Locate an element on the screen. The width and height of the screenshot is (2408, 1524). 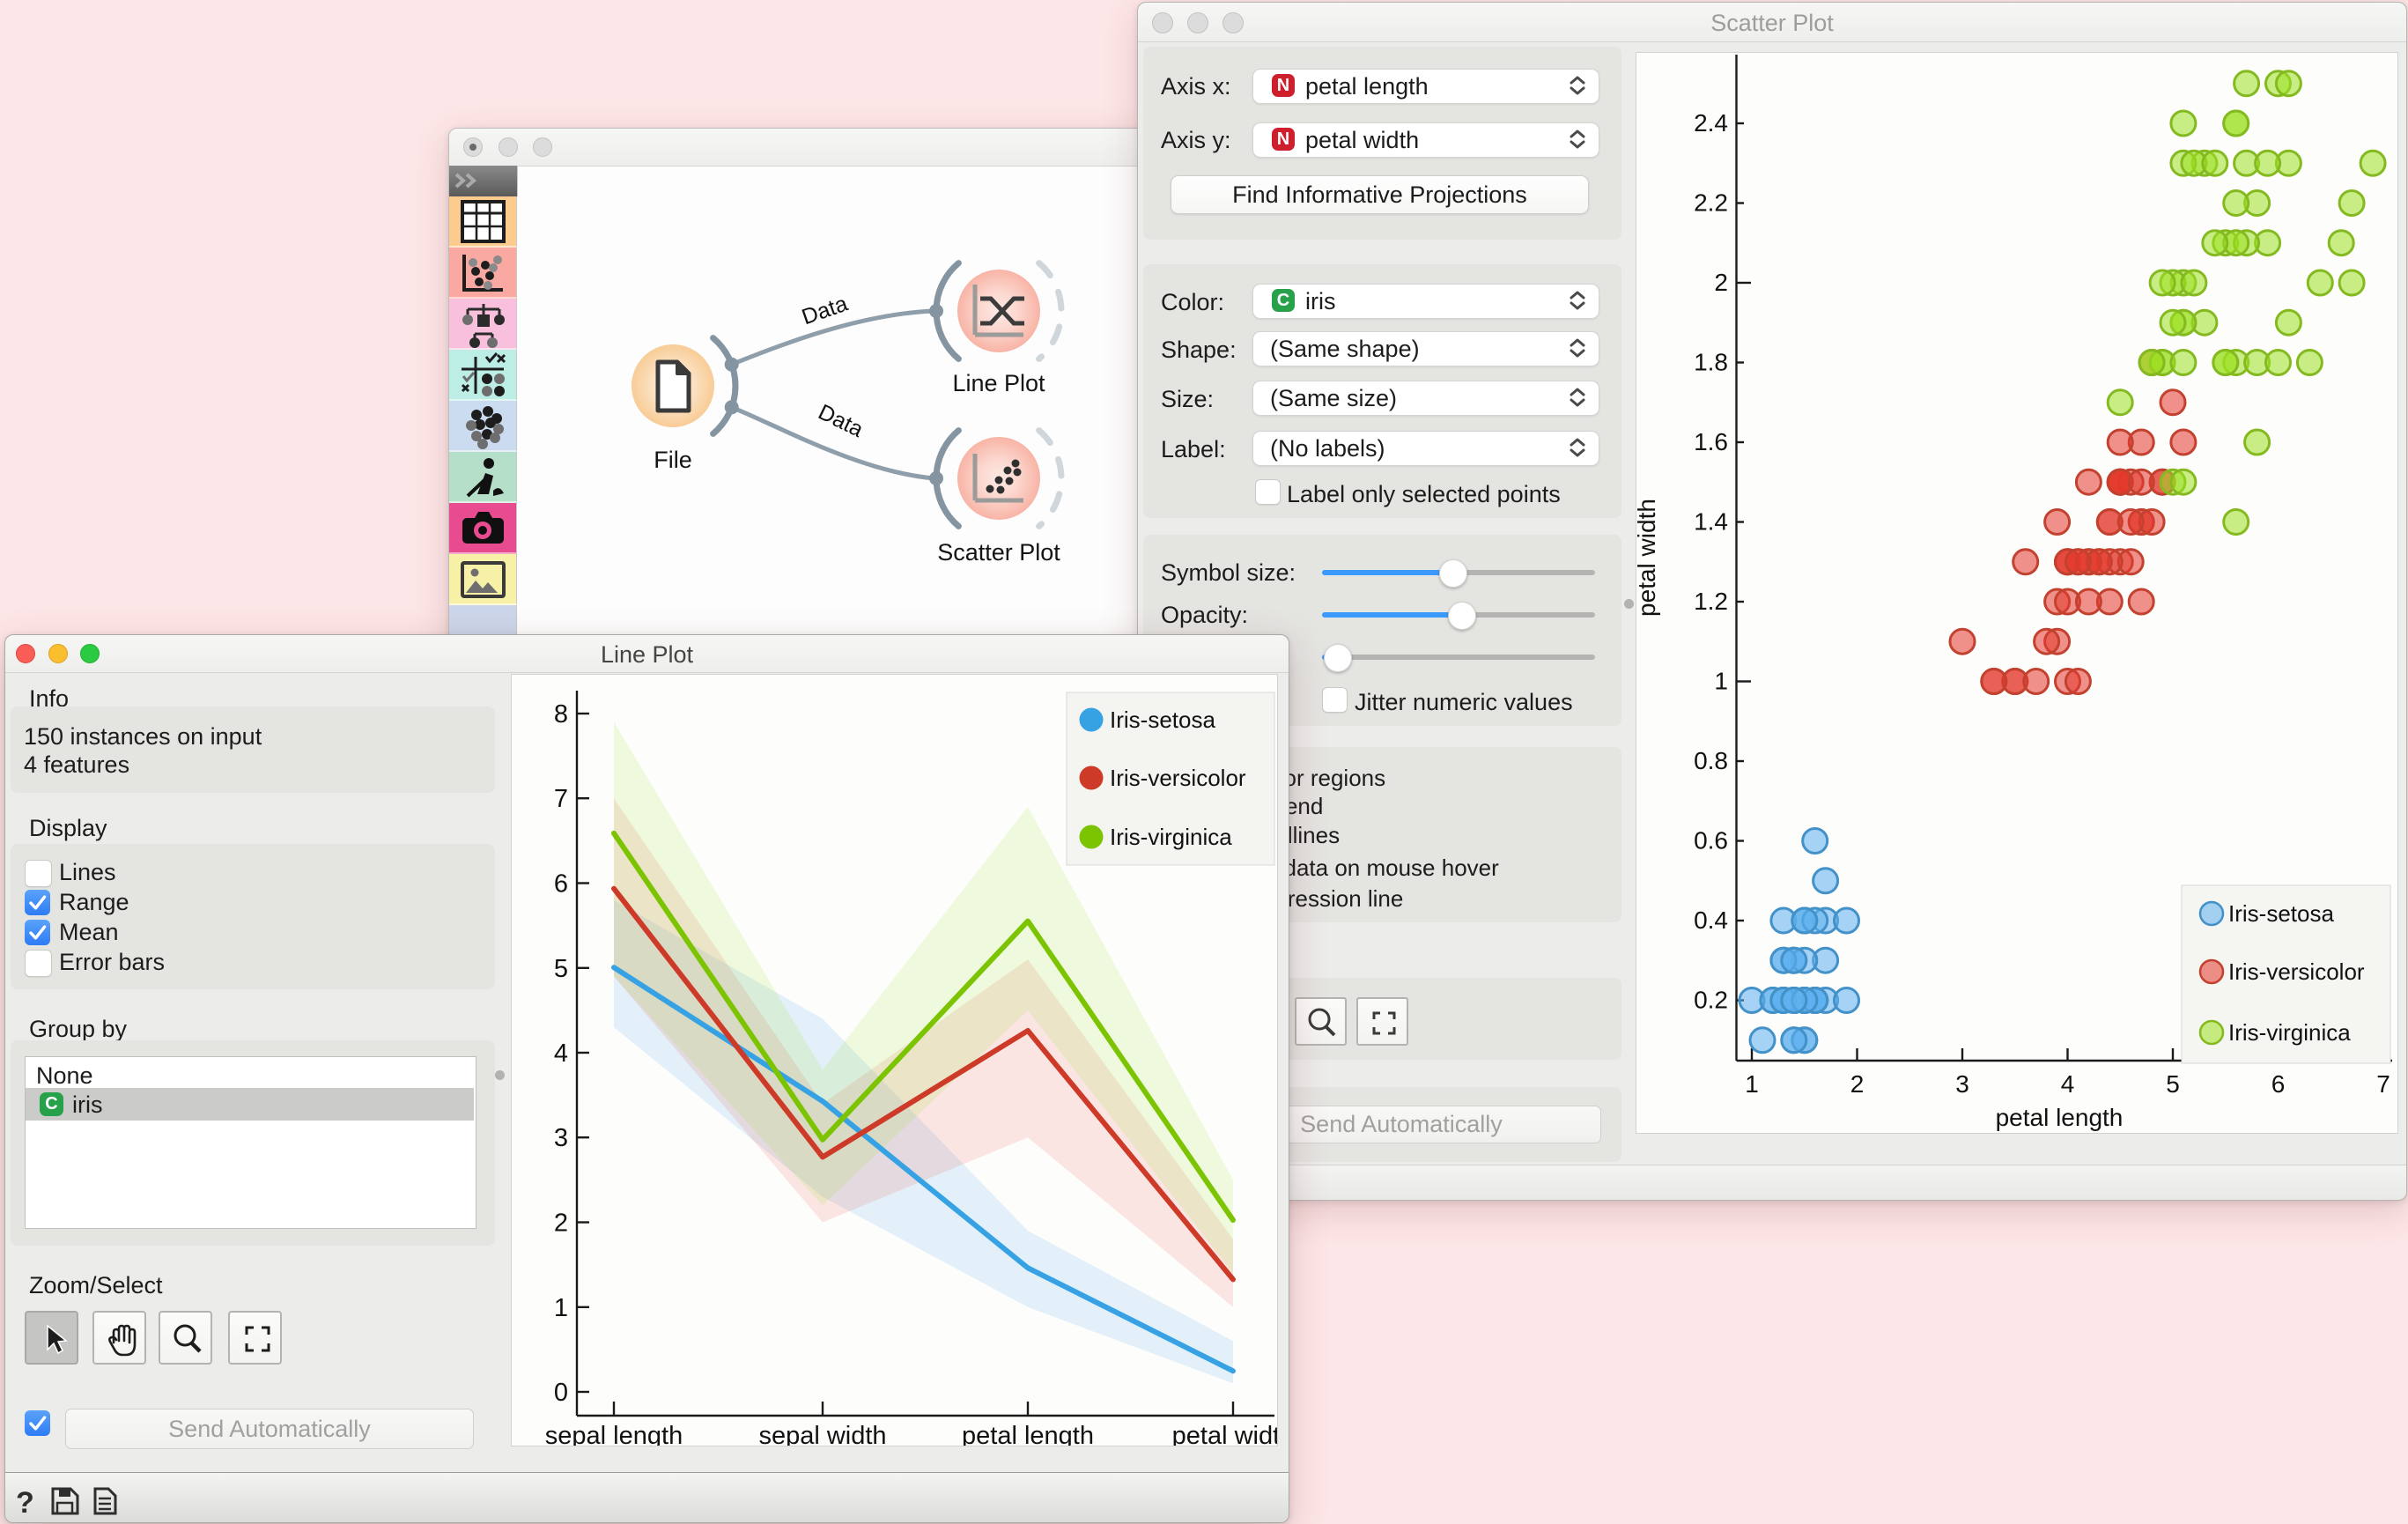
svg-text: 2.2 is located at coordinates (1711, 203).